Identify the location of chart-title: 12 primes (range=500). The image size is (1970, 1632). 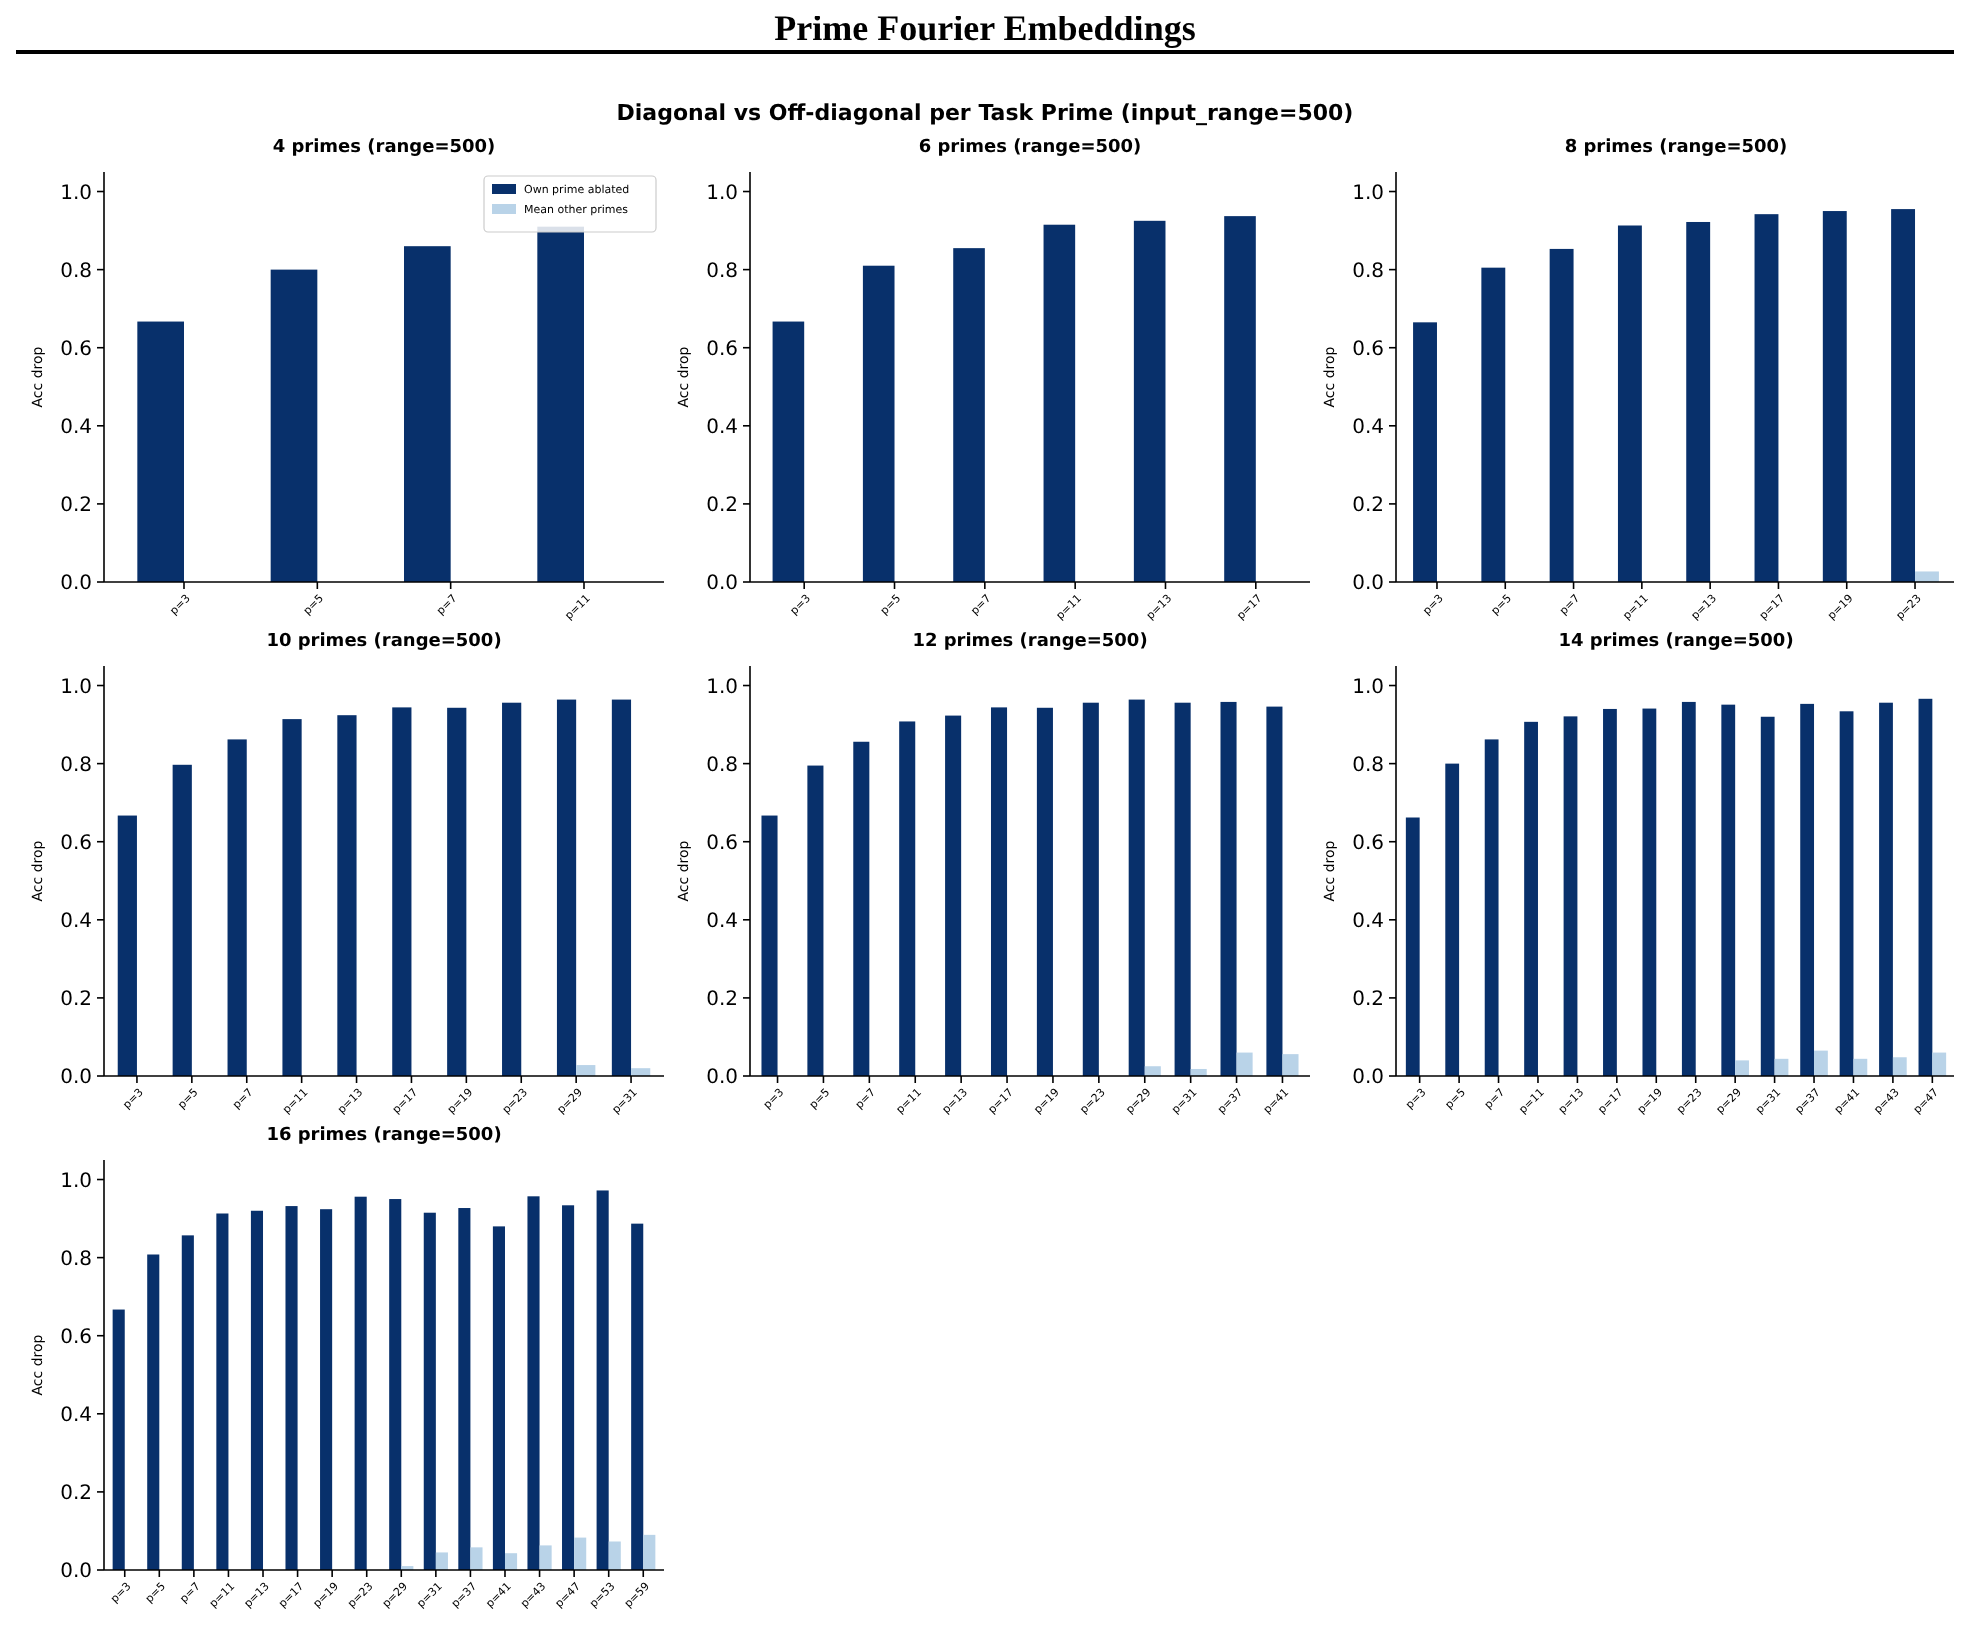
(1030, 642).